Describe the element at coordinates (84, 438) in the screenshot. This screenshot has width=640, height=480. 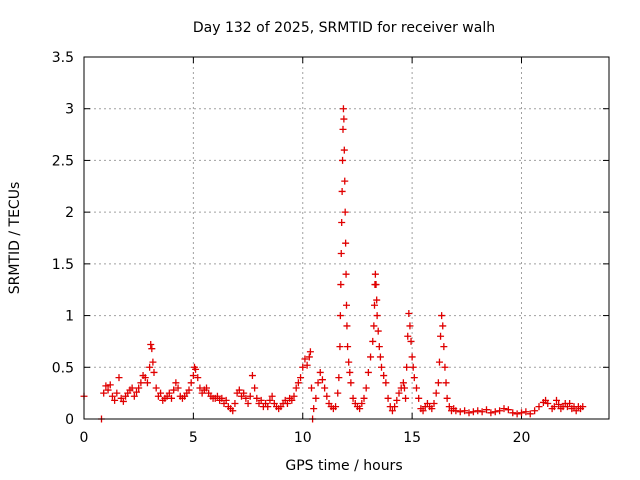
I see `x-tick-label: 0` at that location.